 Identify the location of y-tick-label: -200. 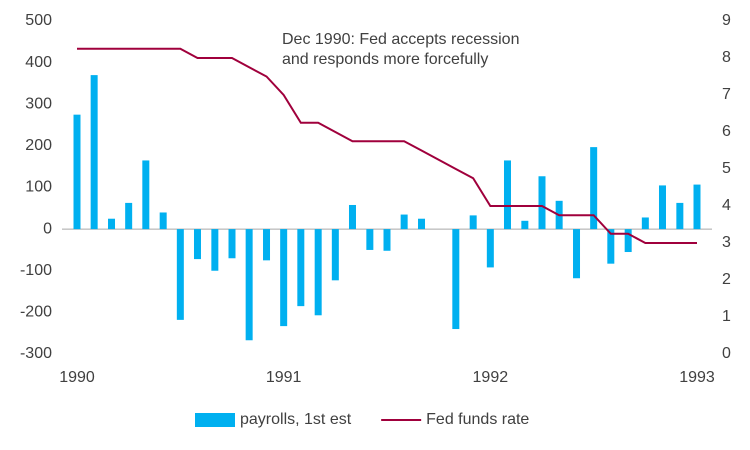
(36, 312).